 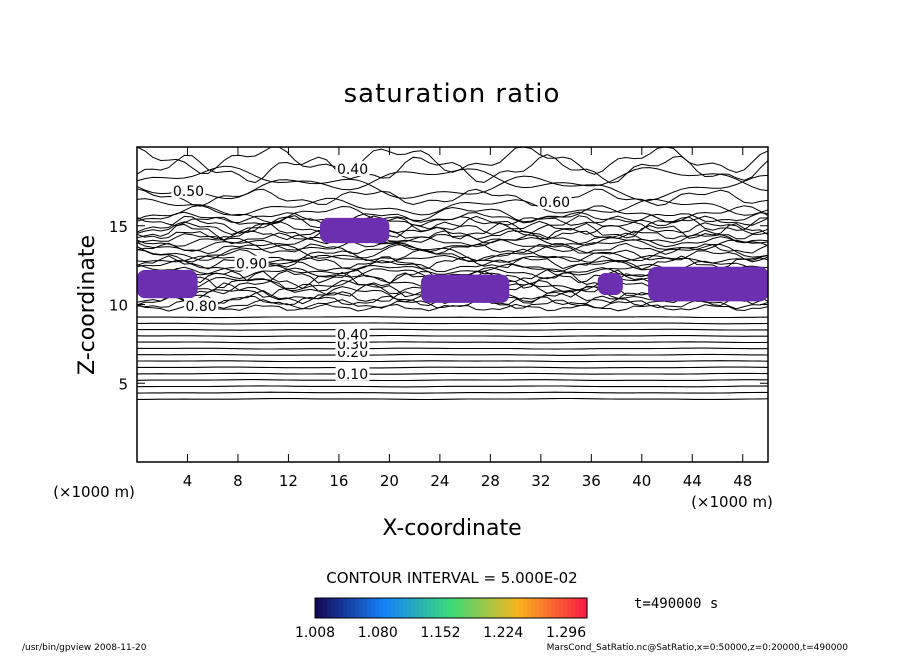 What do you see at coordinates (692, 481) in the screenshot?
I see `x-tick-label: 44` at bounding box center [692, 481].